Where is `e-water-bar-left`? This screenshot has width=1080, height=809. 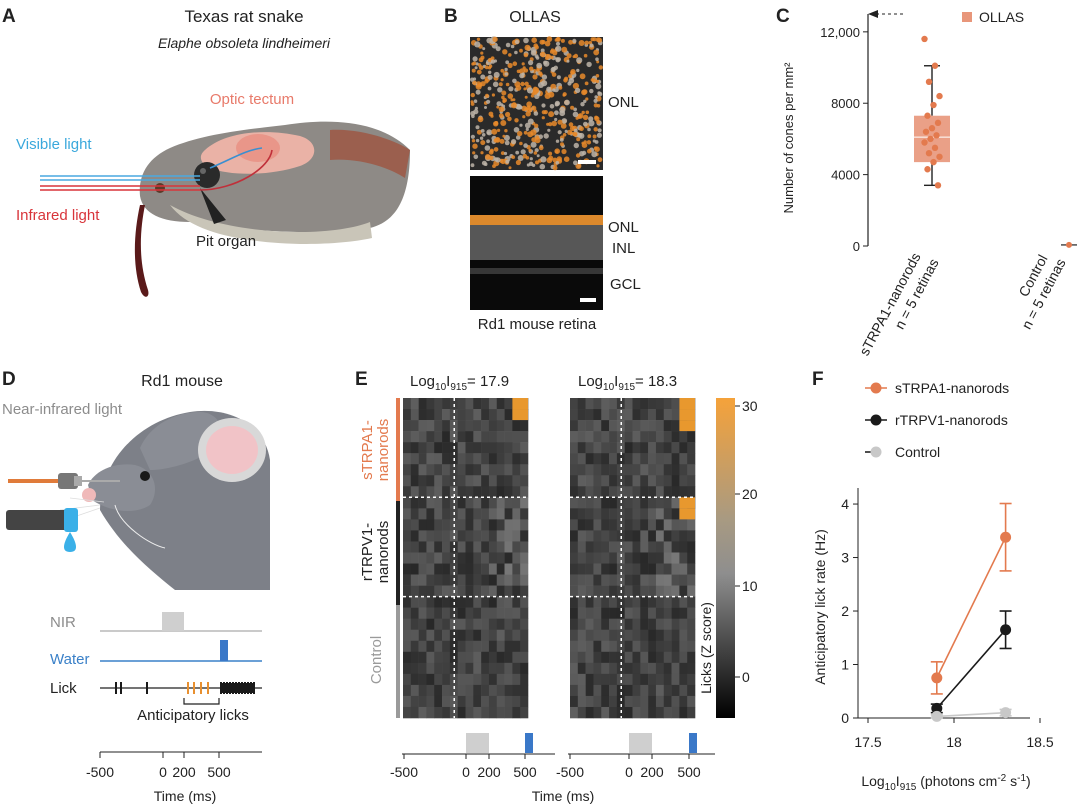
e-water-bar-left is located at coordinates (529, 743).